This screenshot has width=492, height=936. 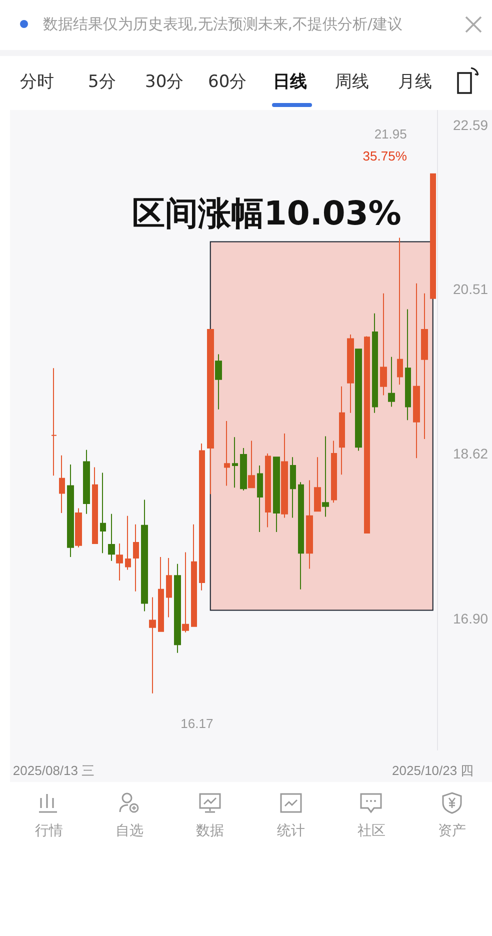 I want to click on text: 分时, so click(x=37, y=82).